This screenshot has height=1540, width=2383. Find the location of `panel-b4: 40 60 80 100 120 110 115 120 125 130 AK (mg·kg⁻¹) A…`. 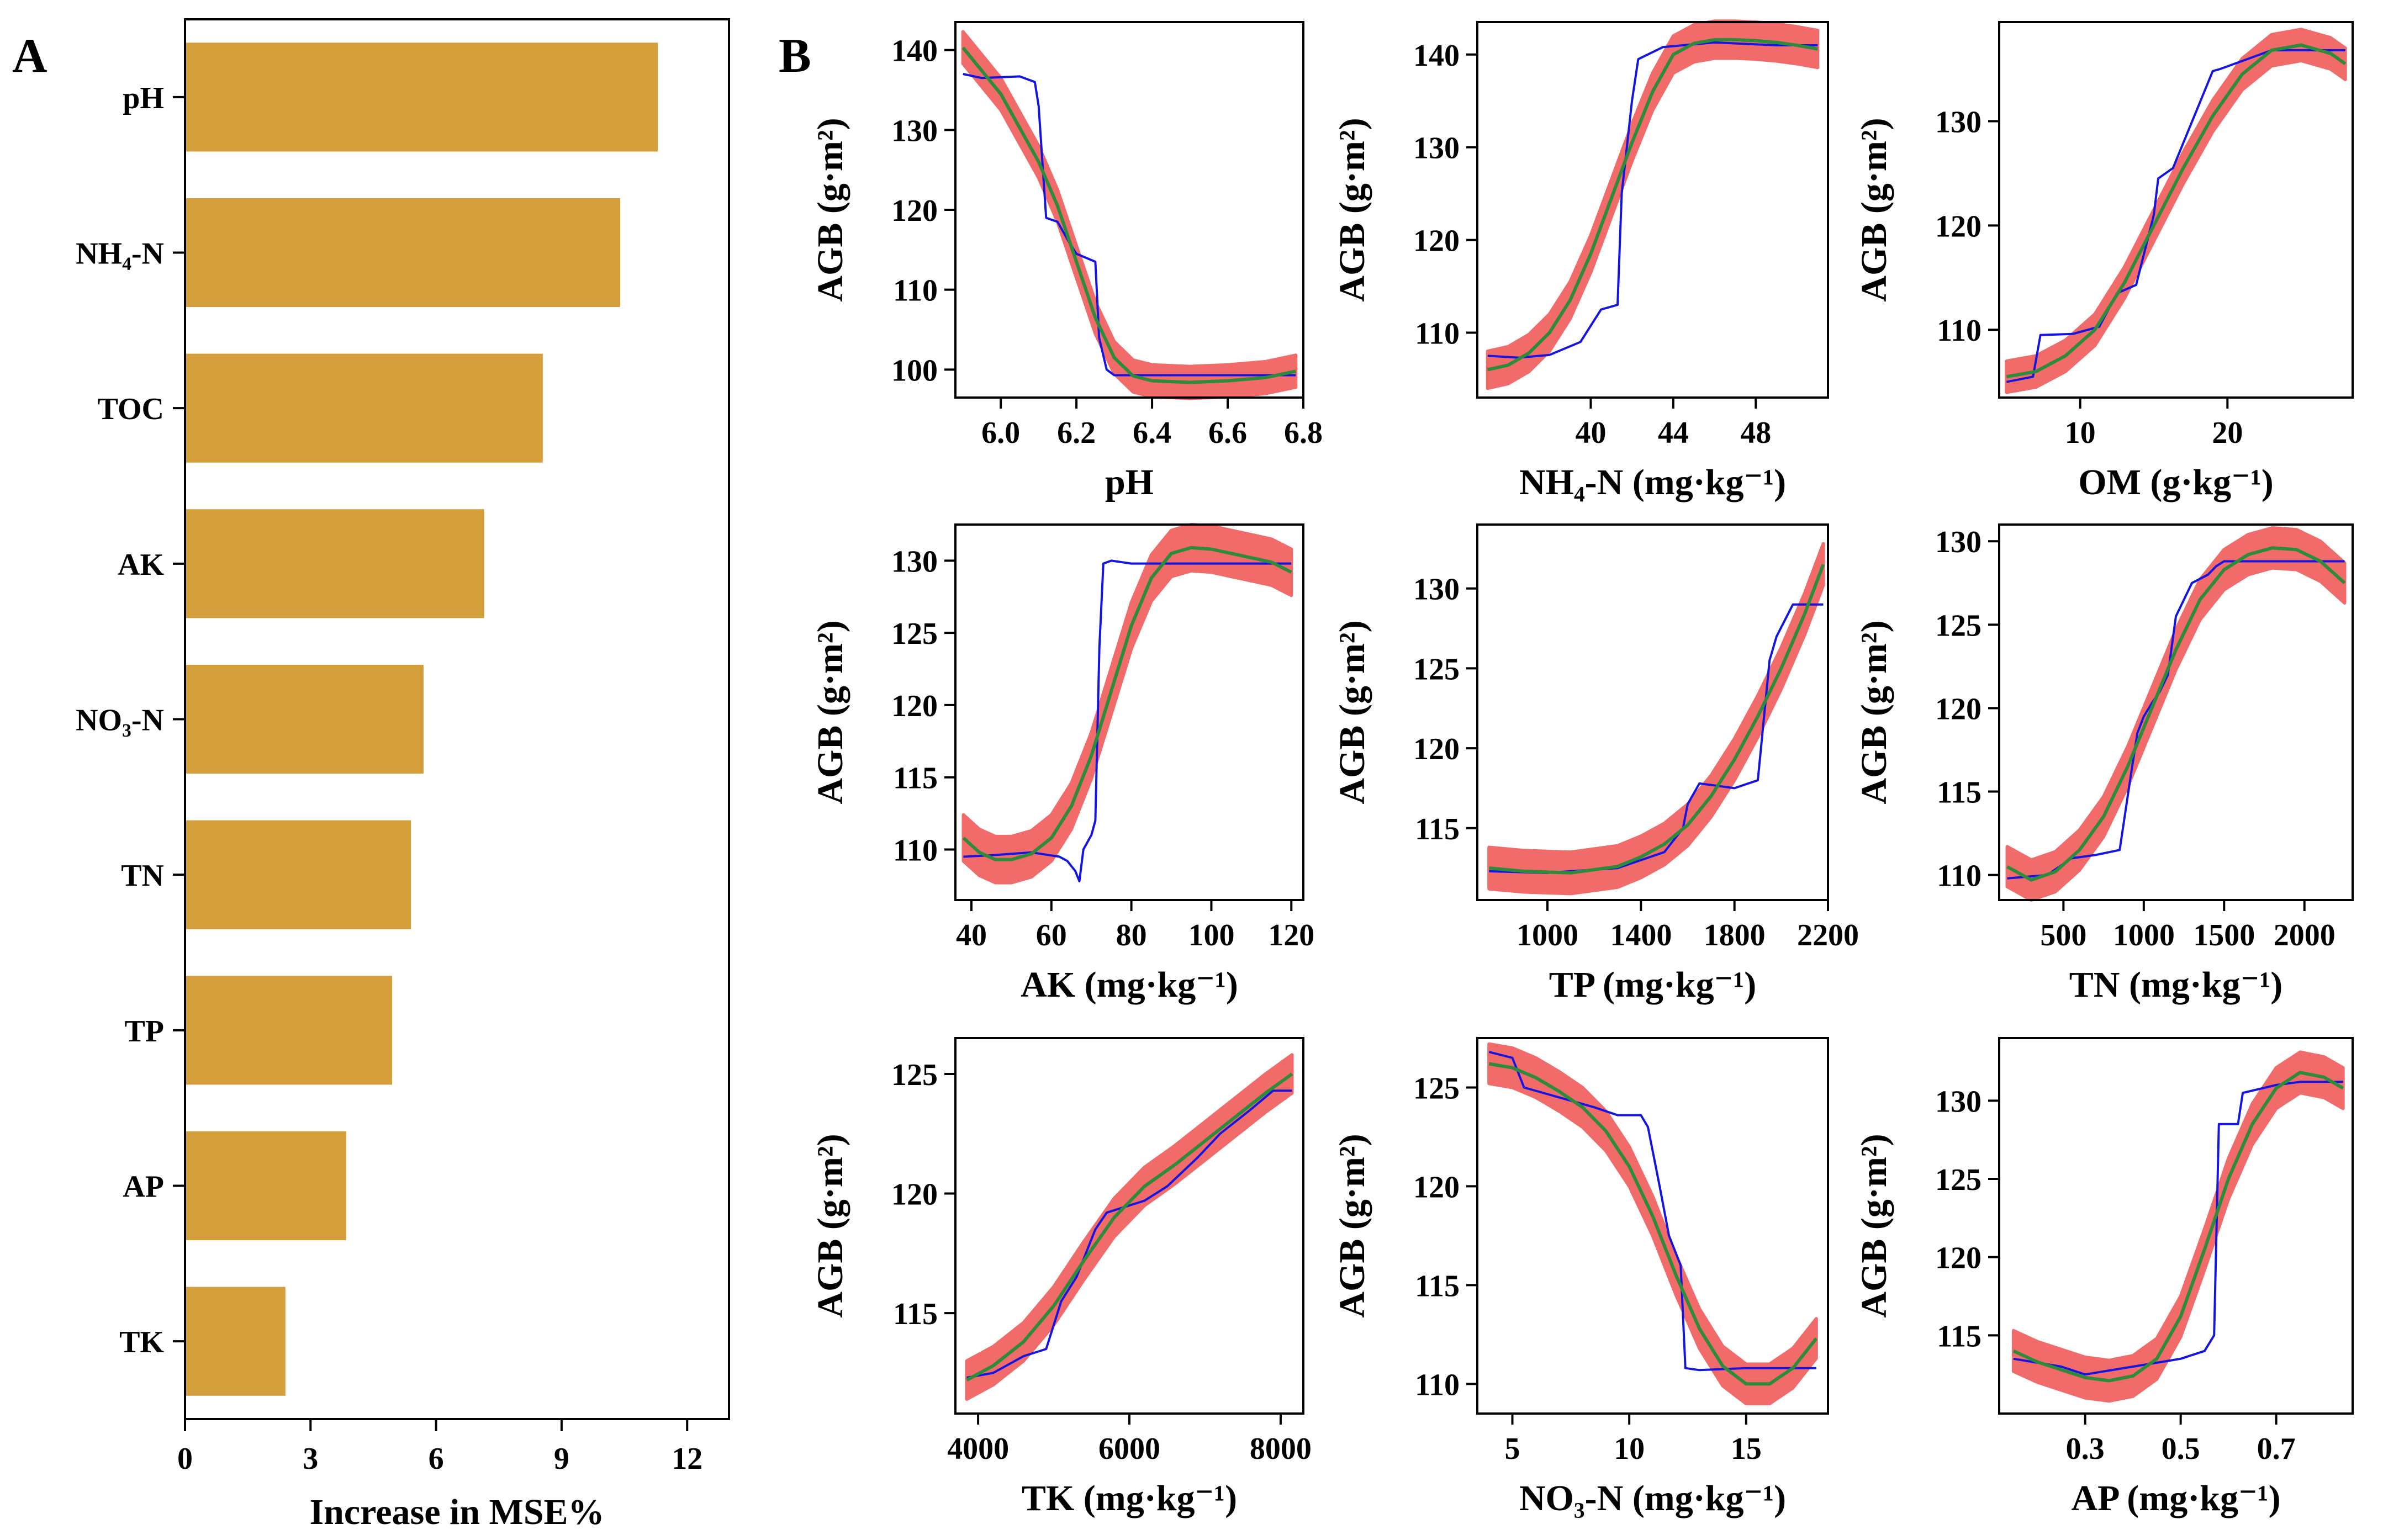

panel-b4: 40 60 80 100 120 110 115 120 125 130 AK (mg·kg⁻¹) A… is located at coordinates (1062, 764).